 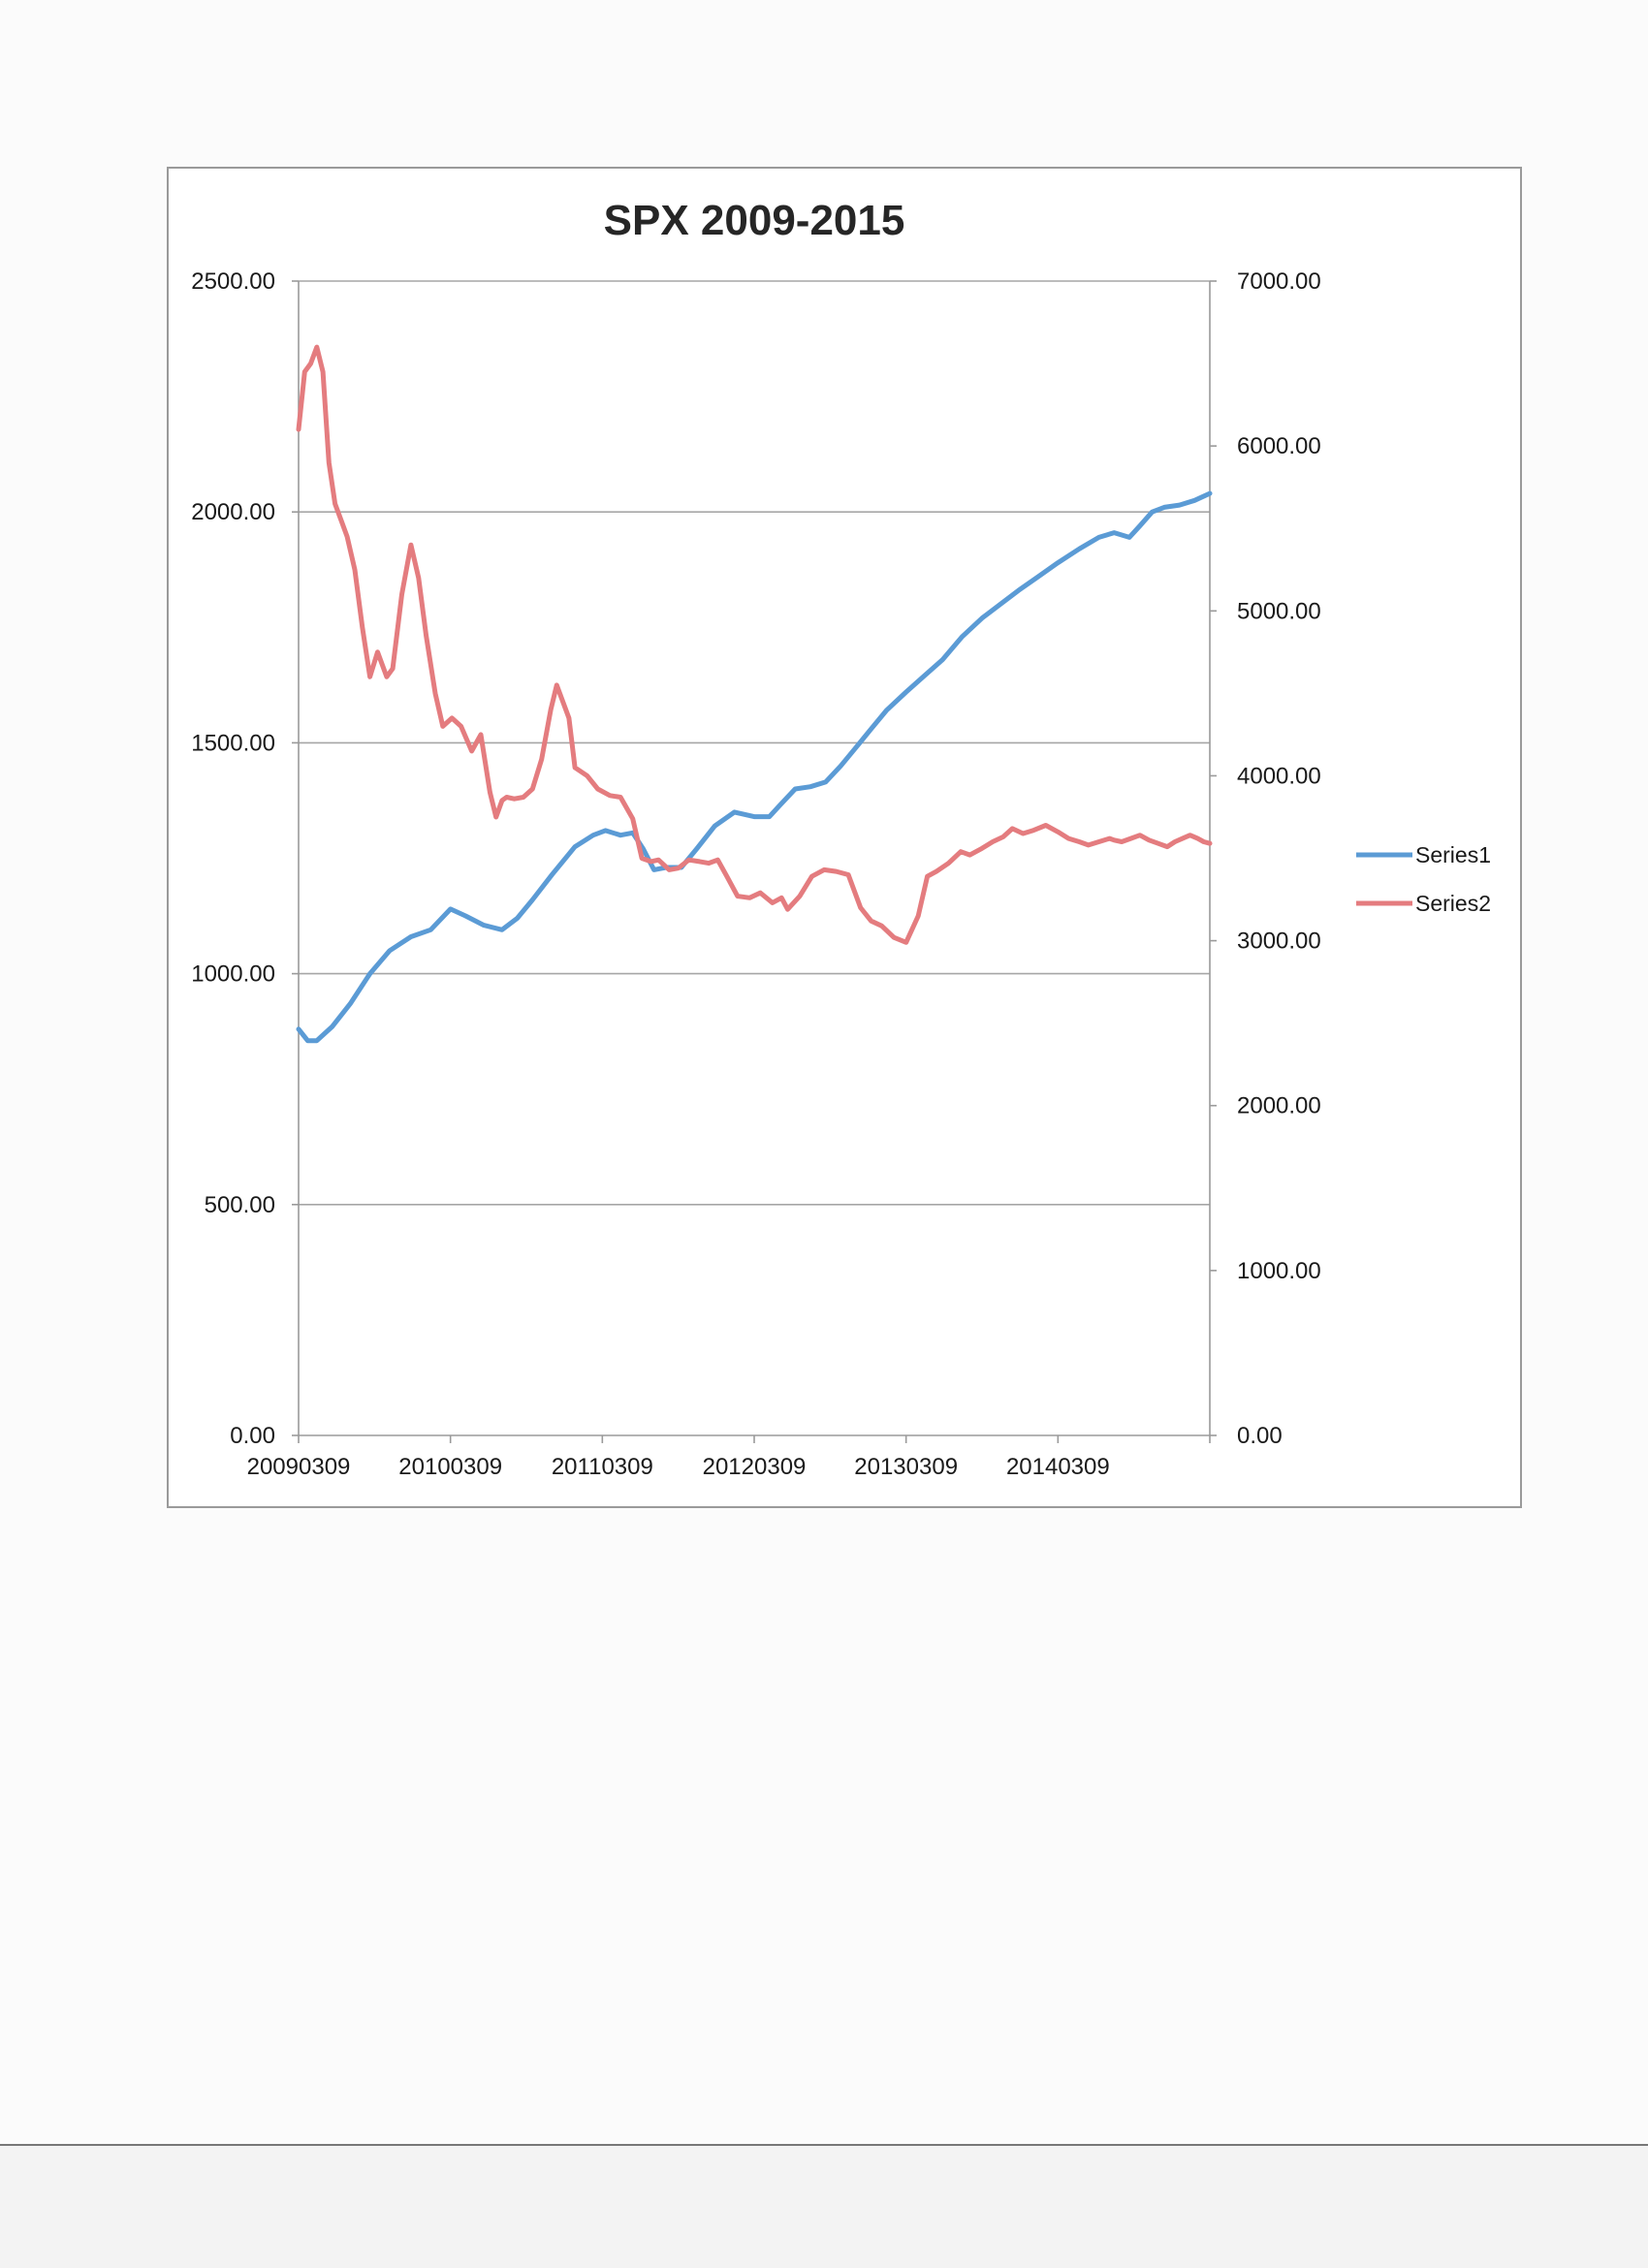 What do you see at coordinates (1453, 904) in the screenshot?
I see `legend-label-series2: Series2` at bounding box center [1453, 904].